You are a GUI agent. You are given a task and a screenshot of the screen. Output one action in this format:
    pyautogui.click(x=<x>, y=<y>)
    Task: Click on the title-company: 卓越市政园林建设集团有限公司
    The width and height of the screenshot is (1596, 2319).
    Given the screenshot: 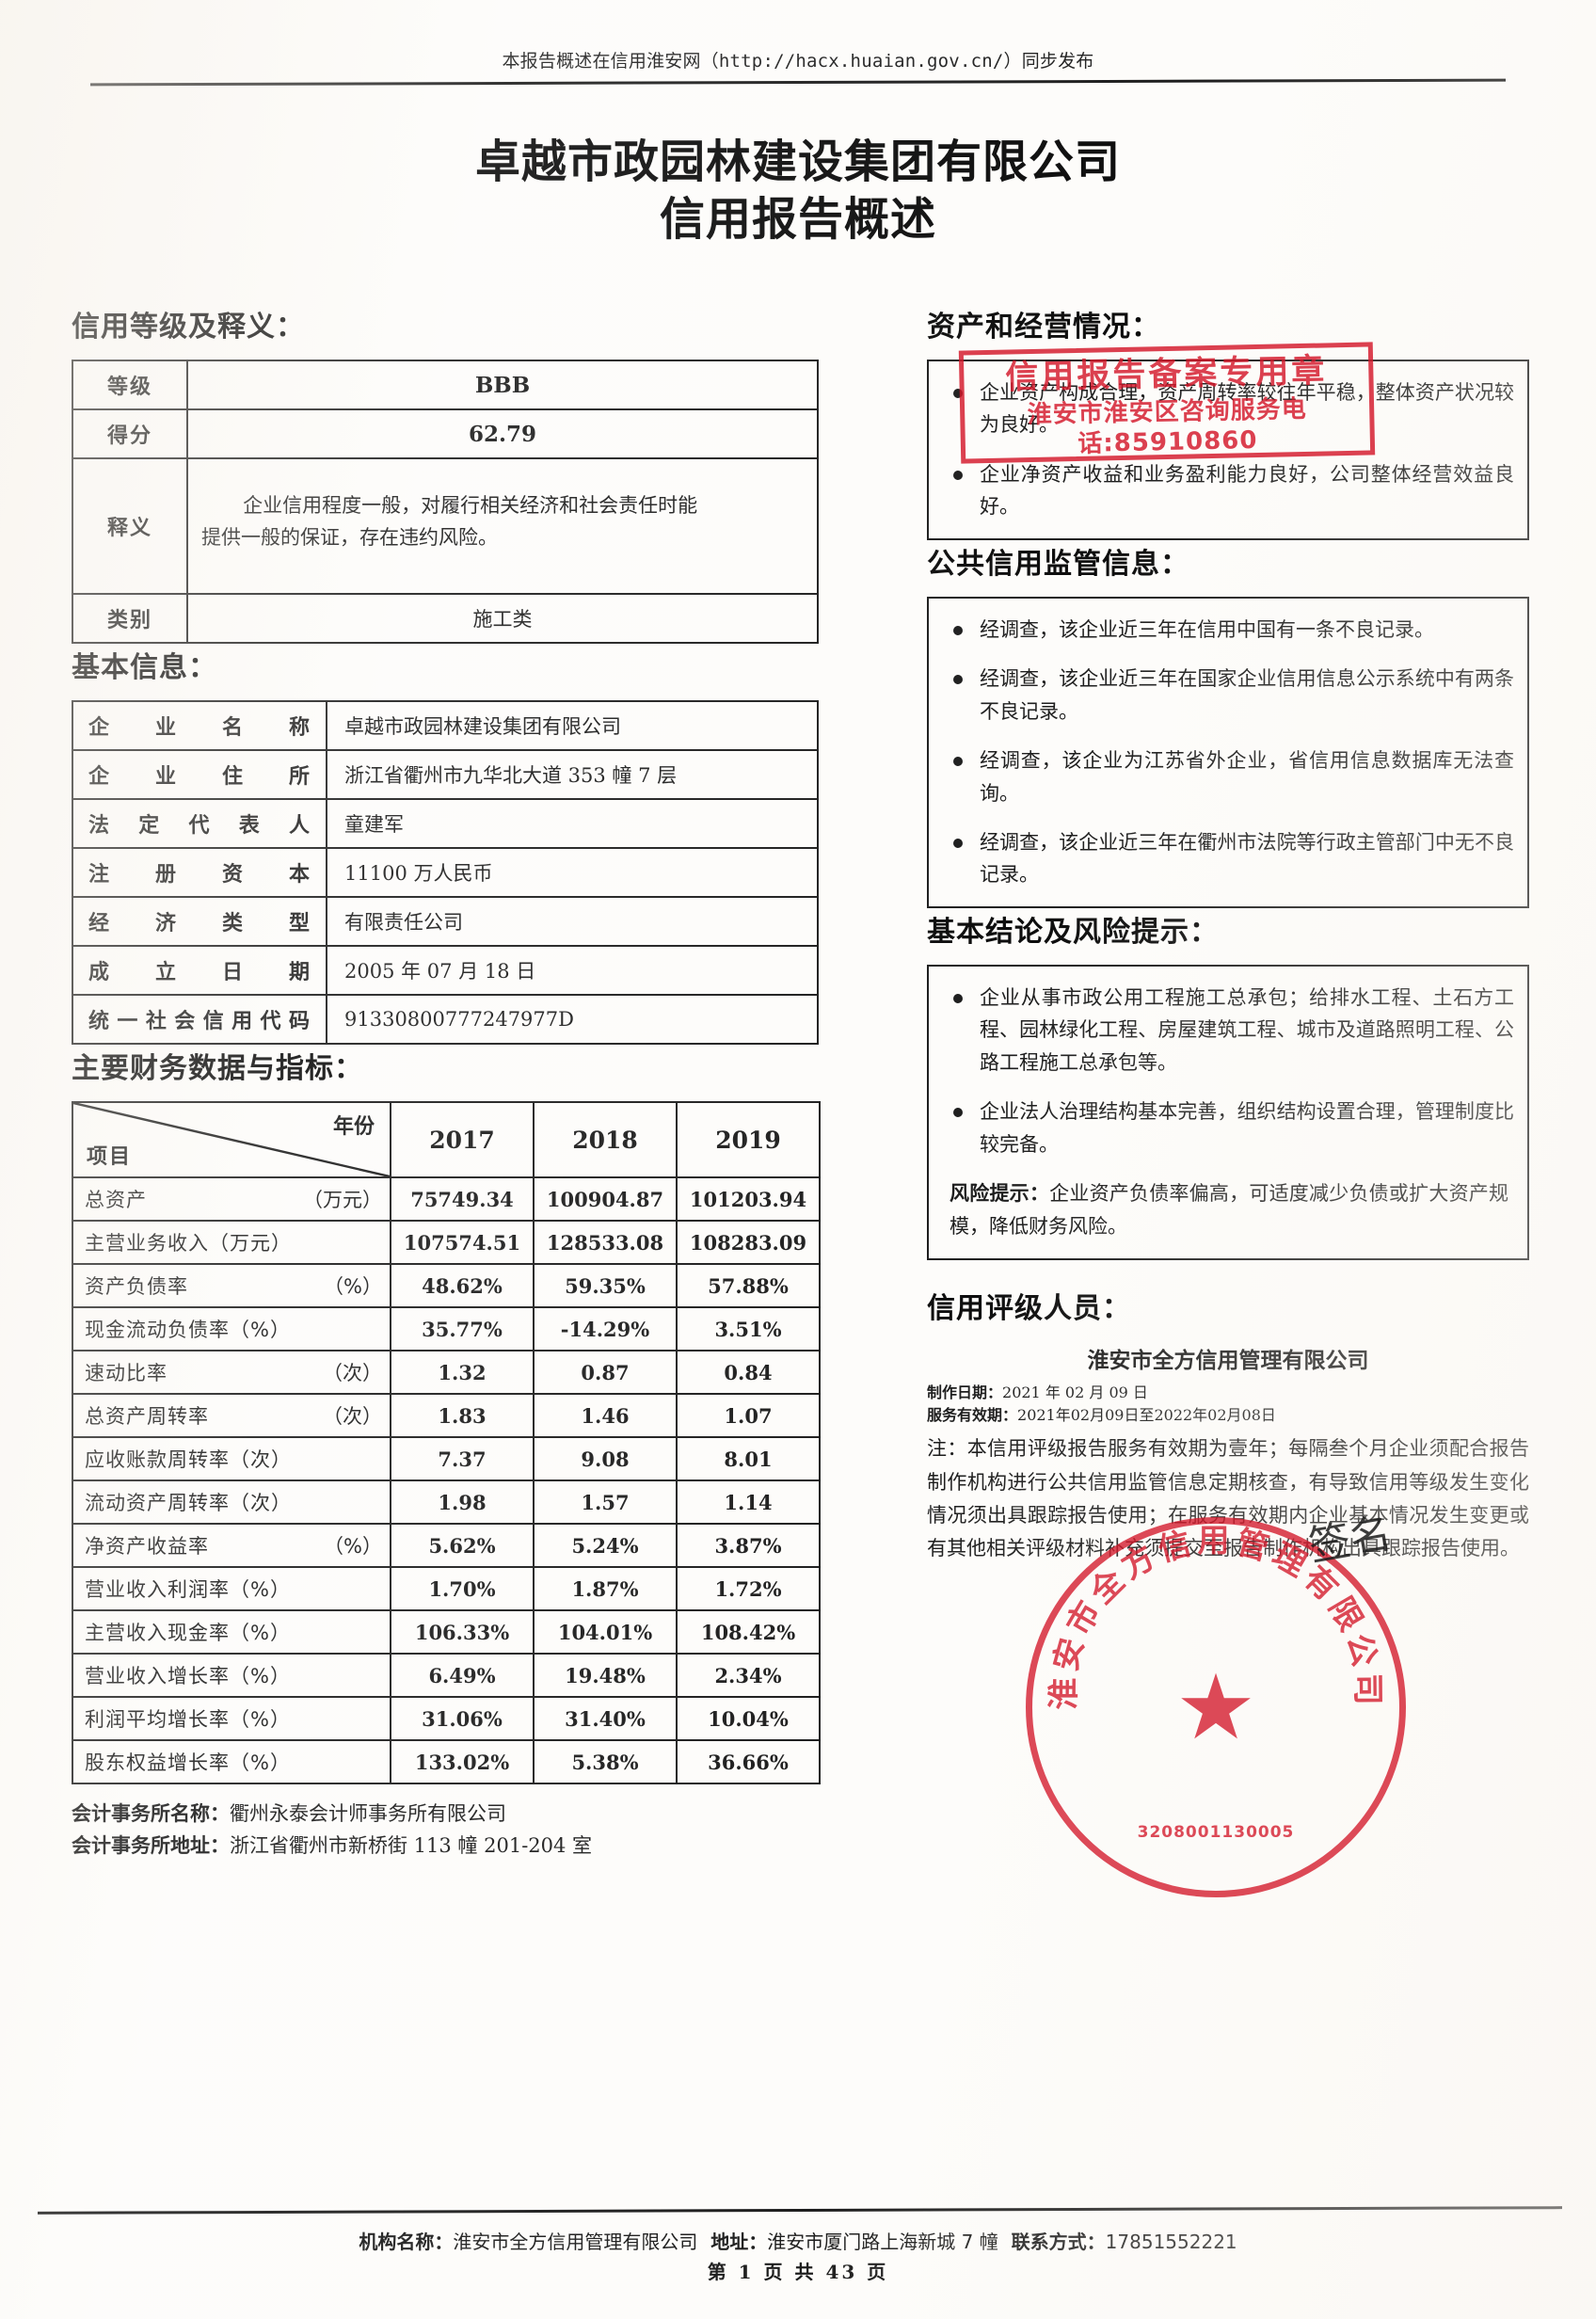 What is the action you would take?
    pyautogui.click(x=797, y=162)
    